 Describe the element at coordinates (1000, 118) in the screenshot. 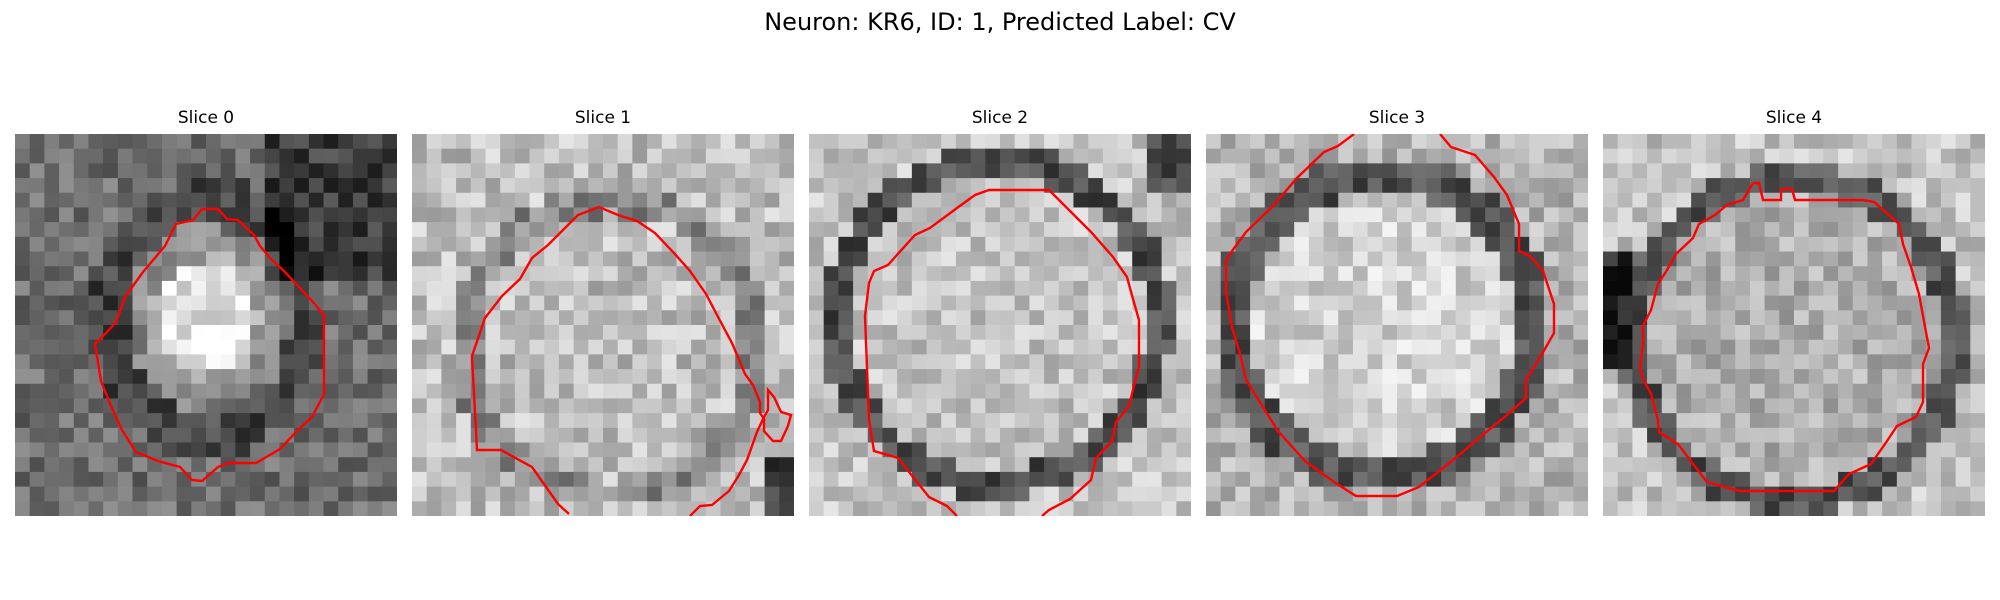

I see `slice-title-2: Slice 2` at that location.